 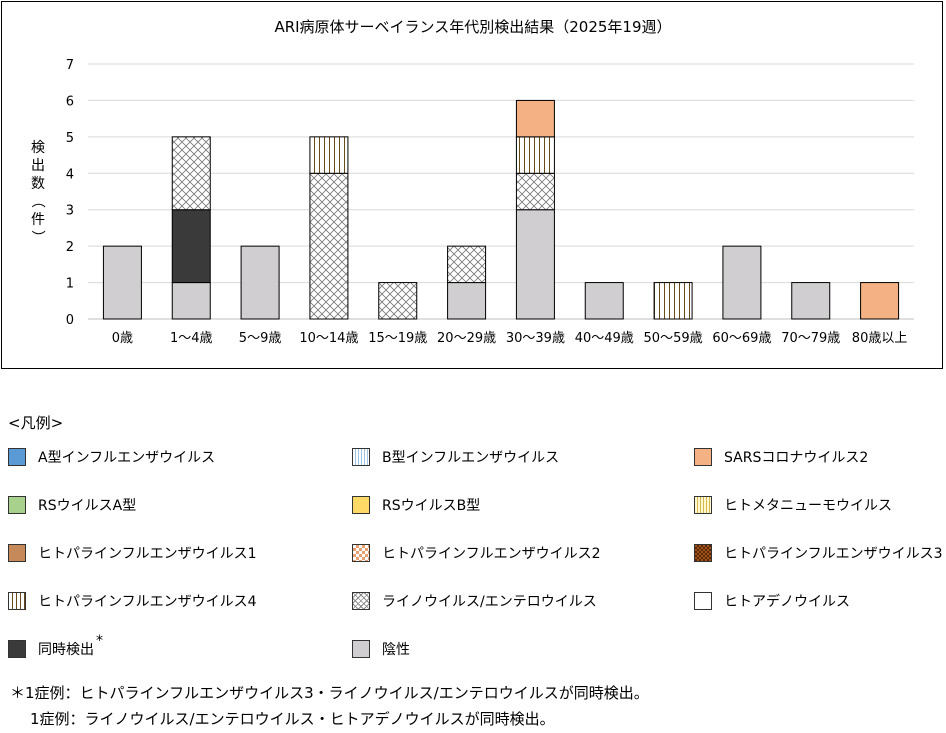 What do you see at coordinates (381, 649) in the screenshot?
I see `legend-item-negative: 陰性` at bounding box center [381, 649].